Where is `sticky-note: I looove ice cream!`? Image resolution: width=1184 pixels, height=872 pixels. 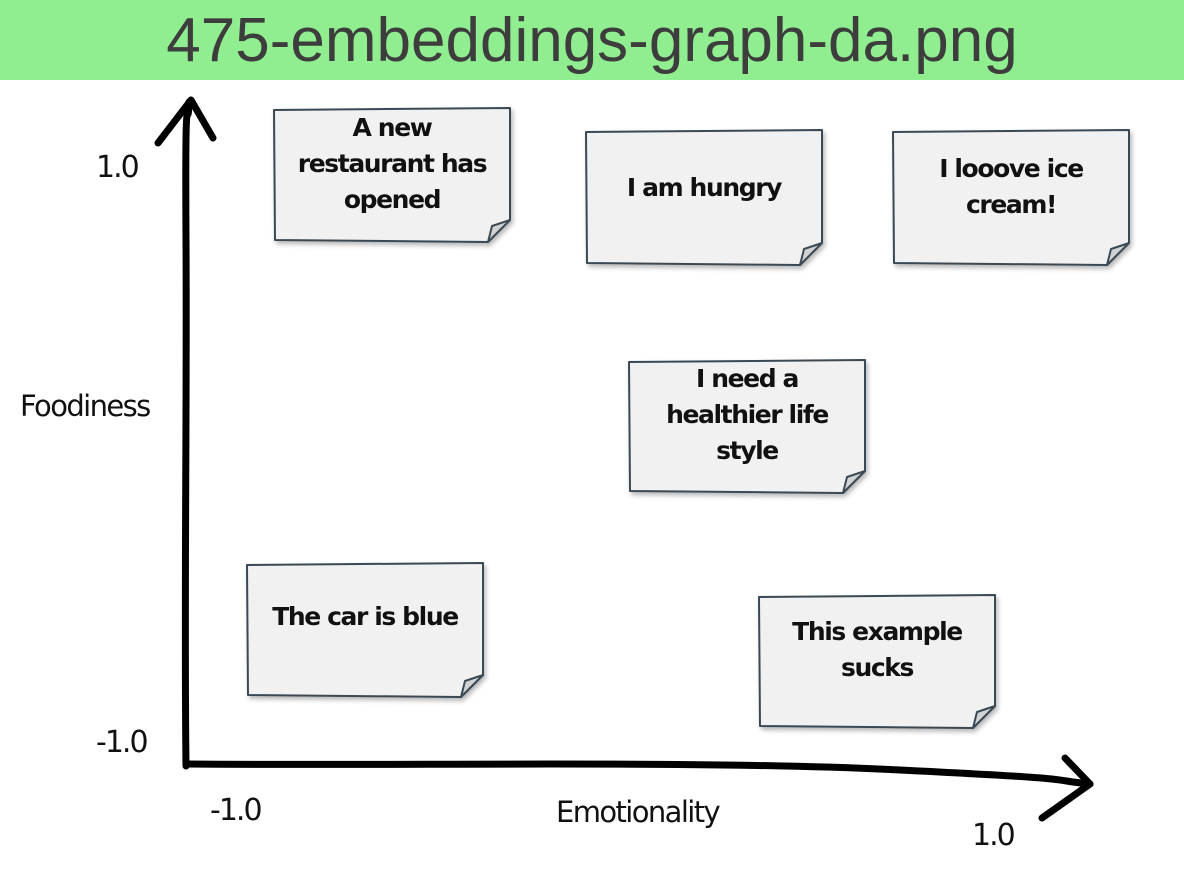 sticky-note: I looove ice cream! is located at coordinates (1011, 197).